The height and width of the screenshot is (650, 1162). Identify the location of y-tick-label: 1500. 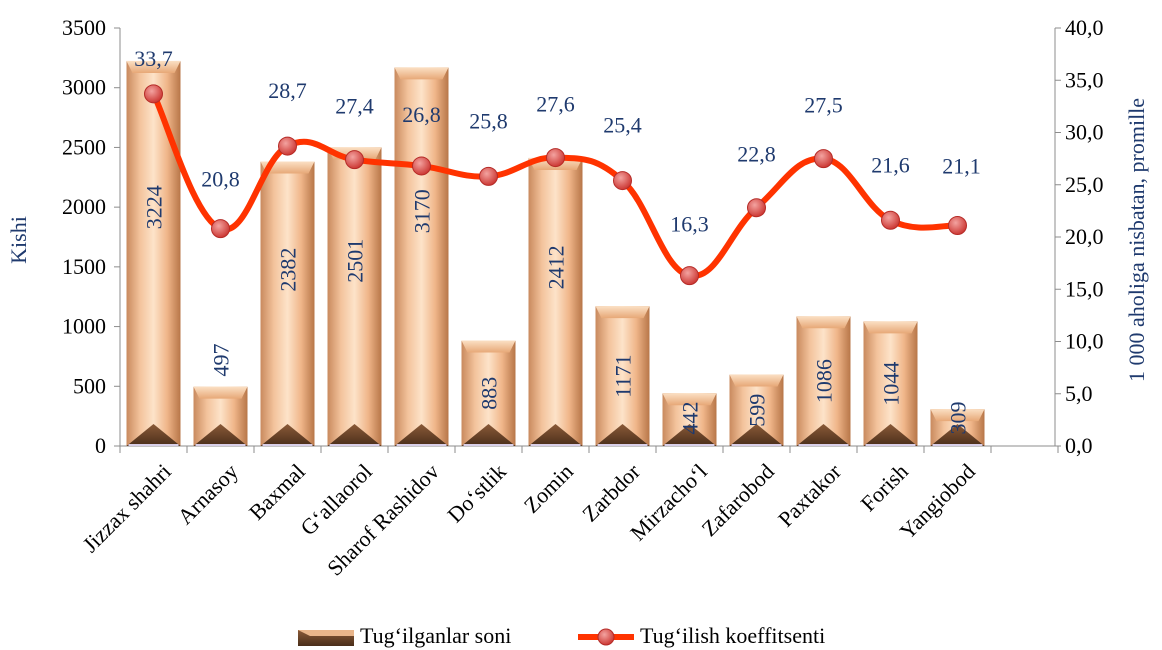
(84, 266).